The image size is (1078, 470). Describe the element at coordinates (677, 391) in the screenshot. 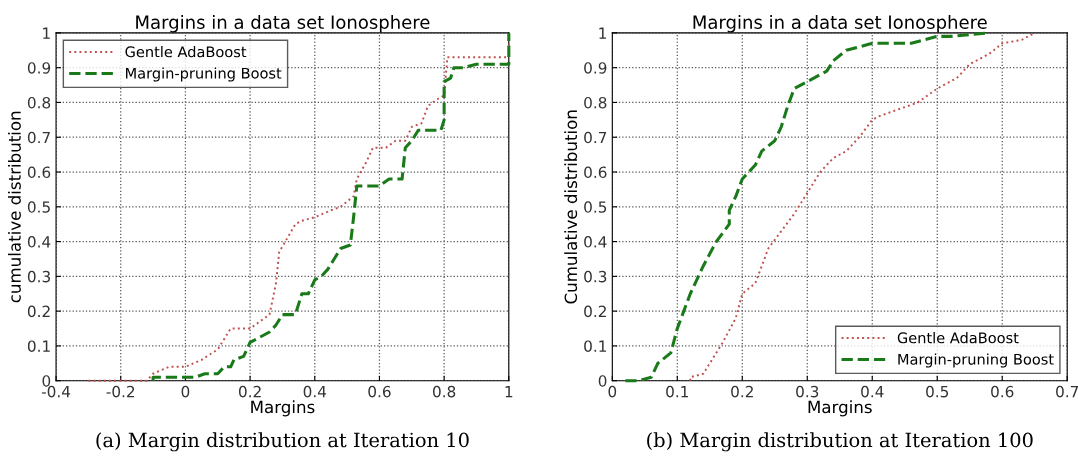

I see `x-tick-label: 0.1` at that location.